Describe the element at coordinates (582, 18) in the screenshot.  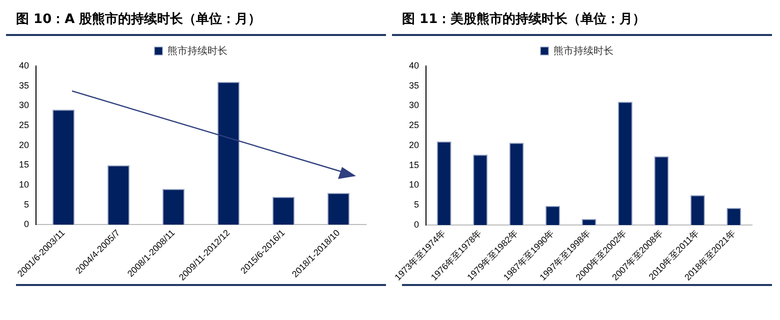
I see `chart-title: 图 11：美股熊市的持续时长（单位：月）` at that location.